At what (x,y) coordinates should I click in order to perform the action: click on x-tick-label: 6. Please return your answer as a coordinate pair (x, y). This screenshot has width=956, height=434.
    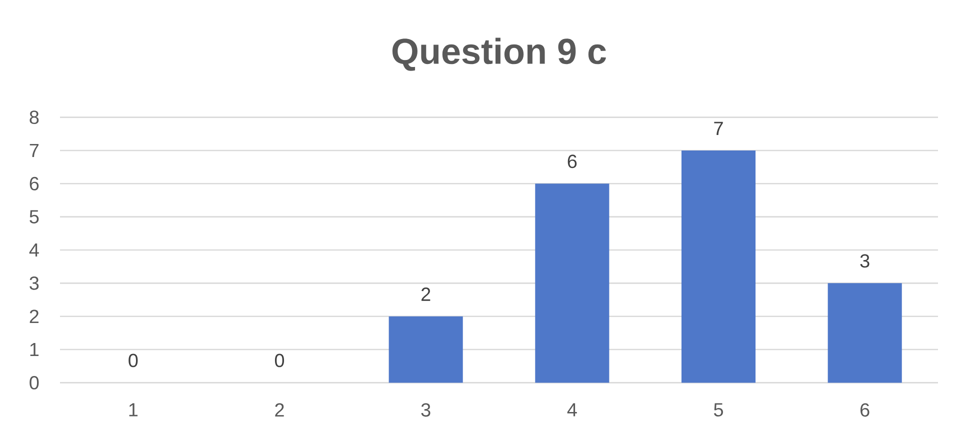
    Looking at the image, I should click on (865, 410).